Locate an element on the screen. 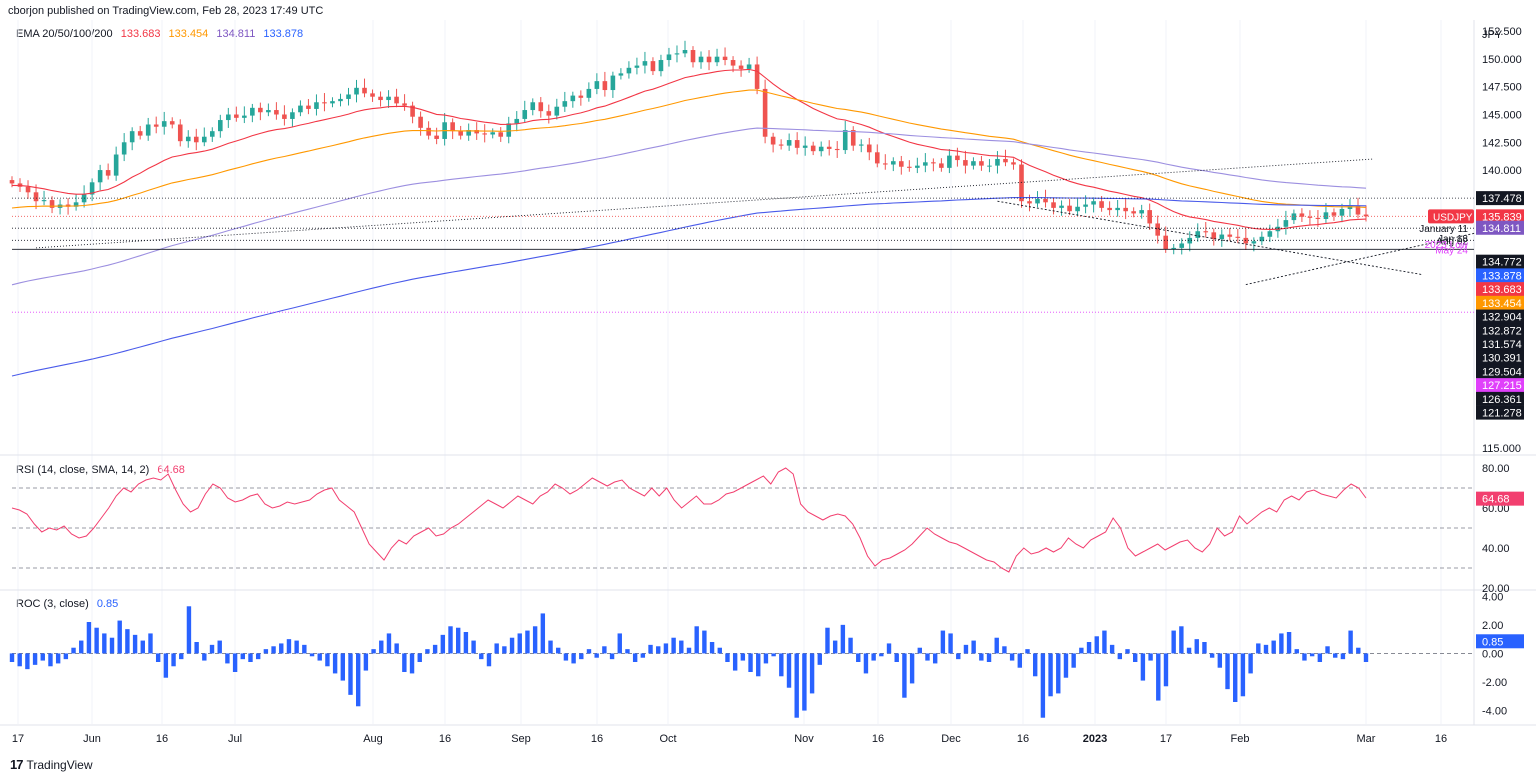 The width and height of the screenshot is (1536, 779). x-tick-14: 17 is located at coordinates (1166, 739).